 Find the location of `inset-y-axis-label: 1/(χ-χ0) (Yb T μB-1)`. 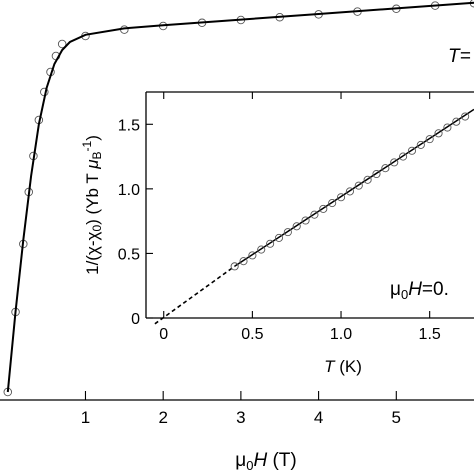

inset-y-axis-label: 1/(χ-χ0) (Yb T μB-1) is located at coordinates (92, 205).